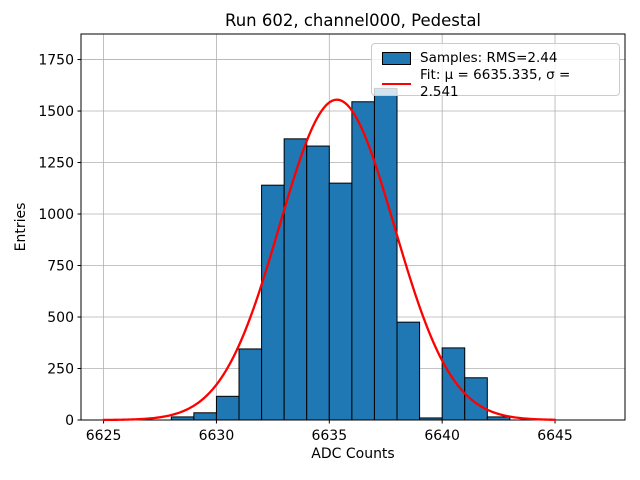 Image resolution: width=640 pixels, height=480 pixels. I want to click on y-tick-label: 1250, so click(56, 164).